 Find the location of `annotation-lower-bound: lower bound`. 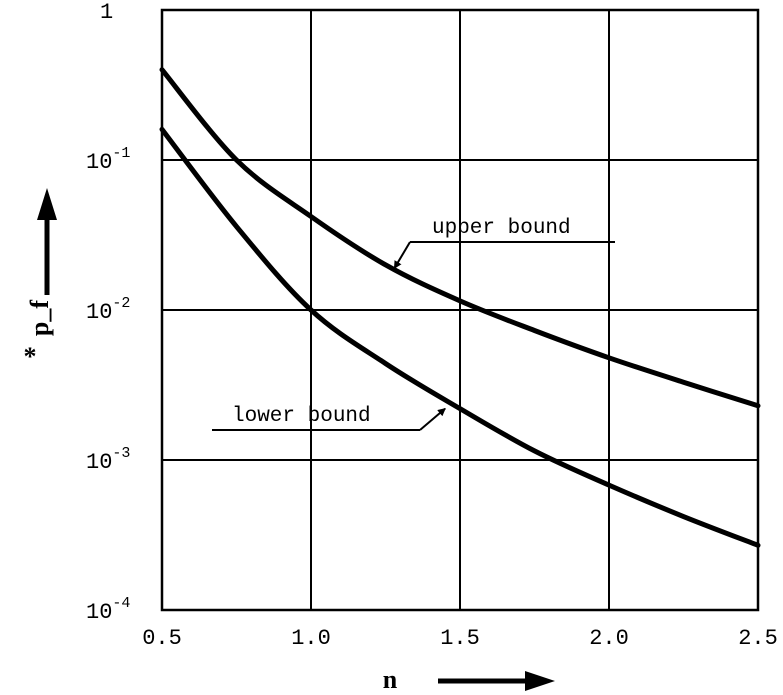

annotation-lower-bound: lower bound is located at coordinates (329, 418).